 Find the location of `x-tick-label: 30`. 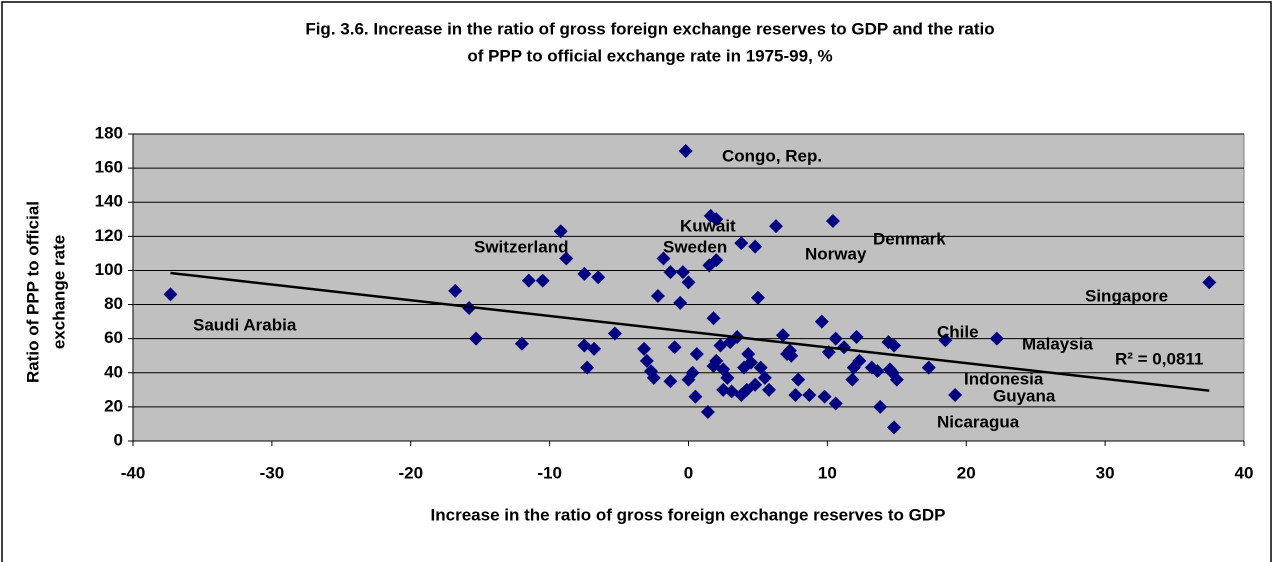

x-tick-label: 30 is located at coordinates (1105, 472).